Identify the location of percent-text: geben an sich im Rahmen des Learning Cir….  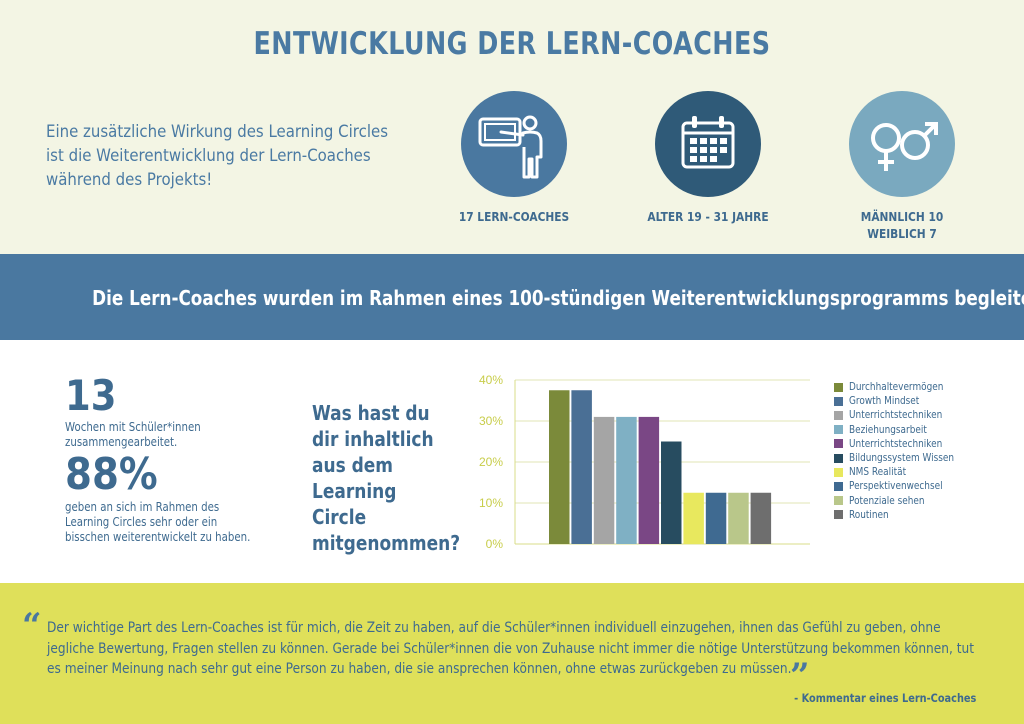
(157, 522).